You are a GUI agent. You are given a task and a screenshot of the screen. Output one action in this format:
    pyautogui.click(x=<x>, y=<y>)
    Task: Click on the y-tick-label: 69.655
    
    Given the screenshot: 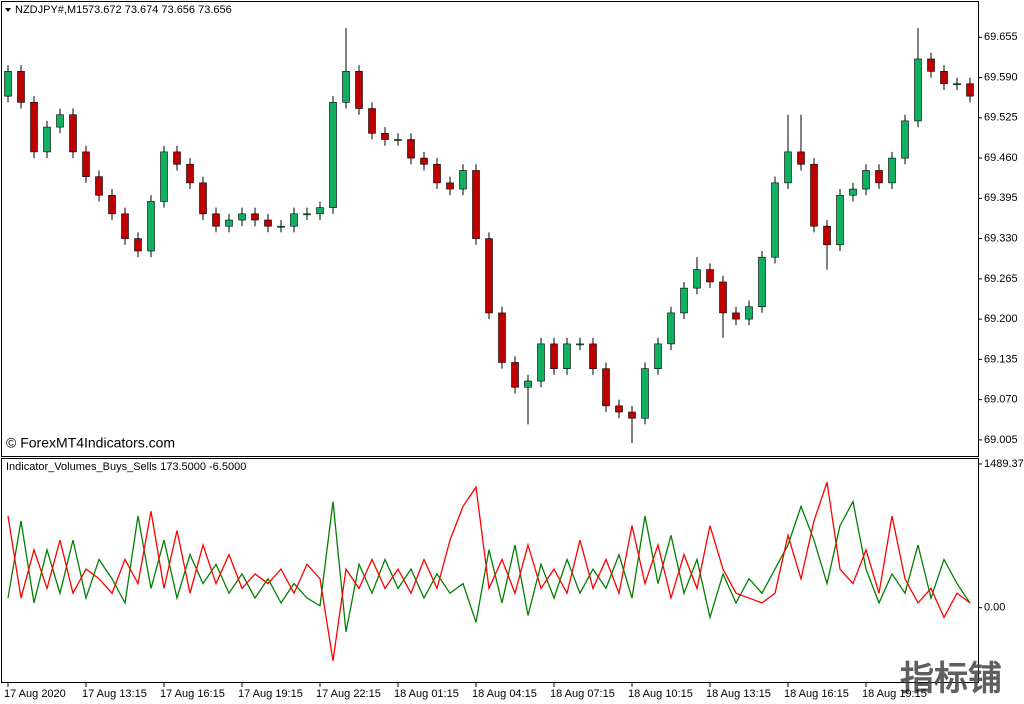 What is the action you would take?
    pyautogui.click(x=1001, y=37)
    